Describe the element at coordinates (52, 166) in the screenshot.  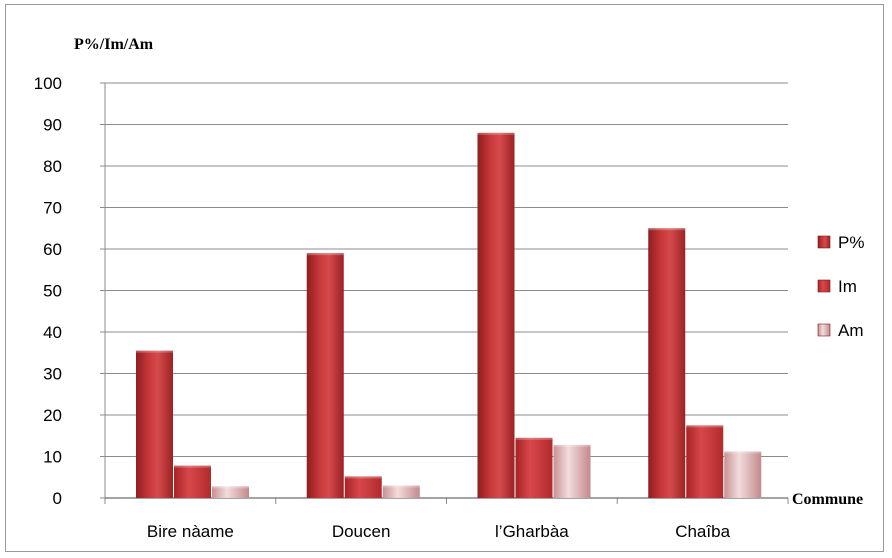
I see `y-tick-label: 80` at that location.